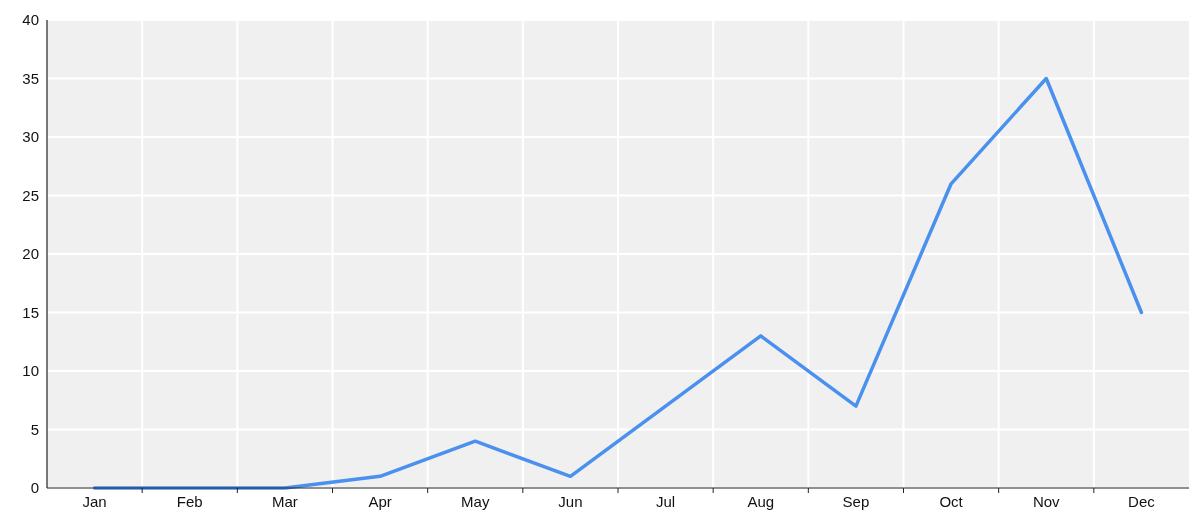 The height and width of the screenshot is (522, 1197). Describe the element at coordinates (284, 501) in the screenshot. I see `x-tick-label: Mar` at that location.